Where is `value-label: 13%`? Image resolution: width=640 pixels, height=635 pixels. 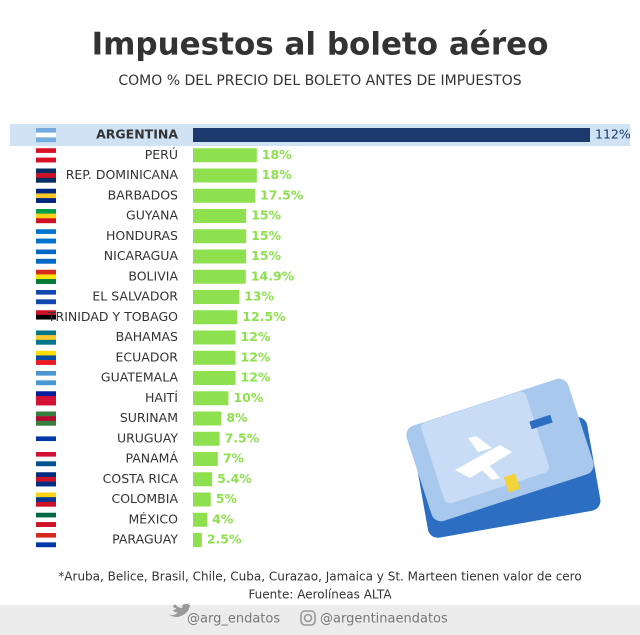 value-label: 13% is located at coordinates (259, 296).